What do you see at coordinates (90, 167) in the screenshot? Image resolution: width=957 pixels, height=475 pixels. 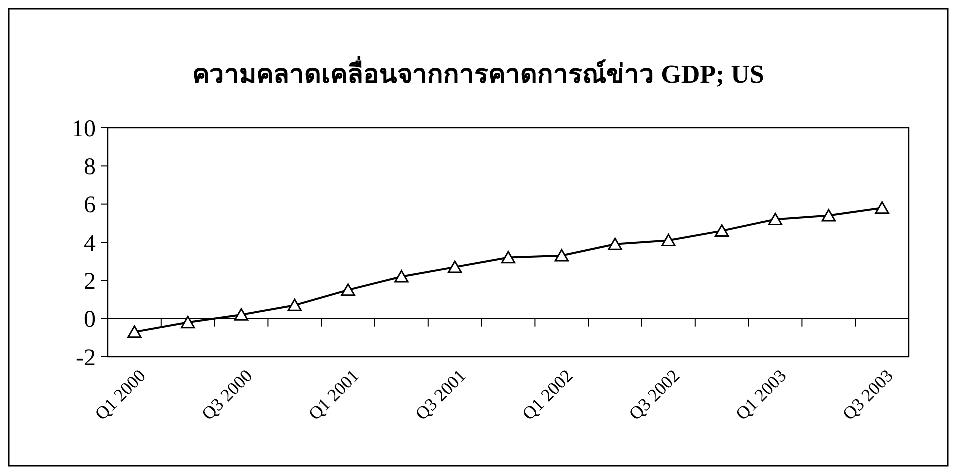 I see `y-tick-label: 8` at bounding box center [90, 167].